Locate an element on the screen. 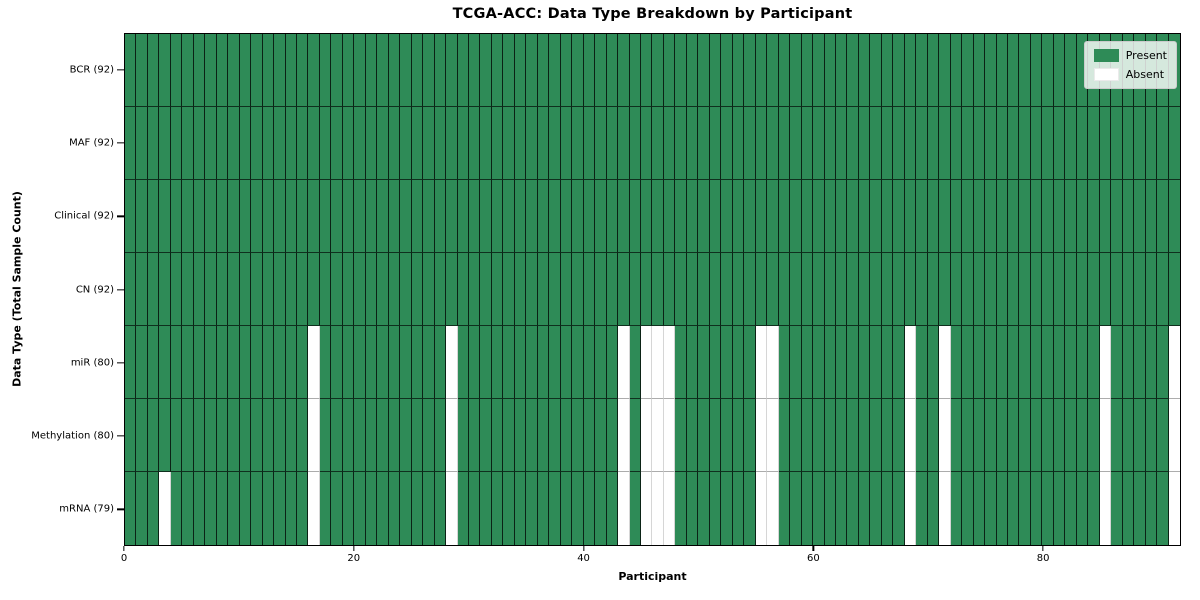 This screenshot has width=1200, height=600. legend-label-absent: Absent is located at coordinates (1145, 74).